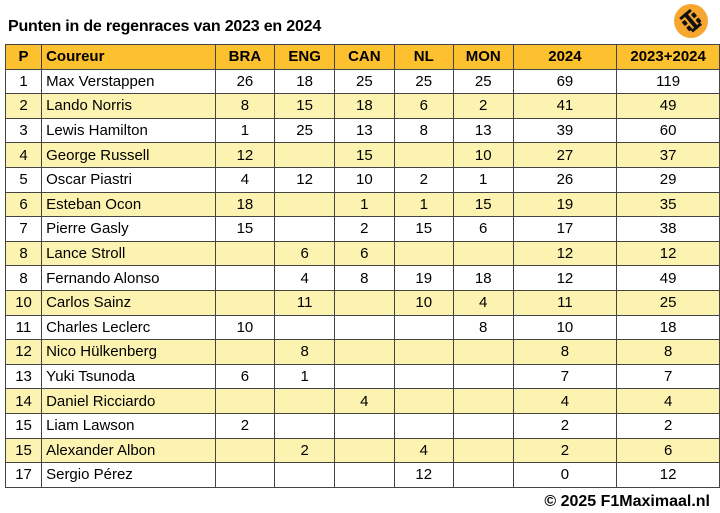 The image size is (720, 513). What do you see at coordinates (423, 229) in the screenshot?
I see `cell-nl: 15` at bounding box center [423, 229].